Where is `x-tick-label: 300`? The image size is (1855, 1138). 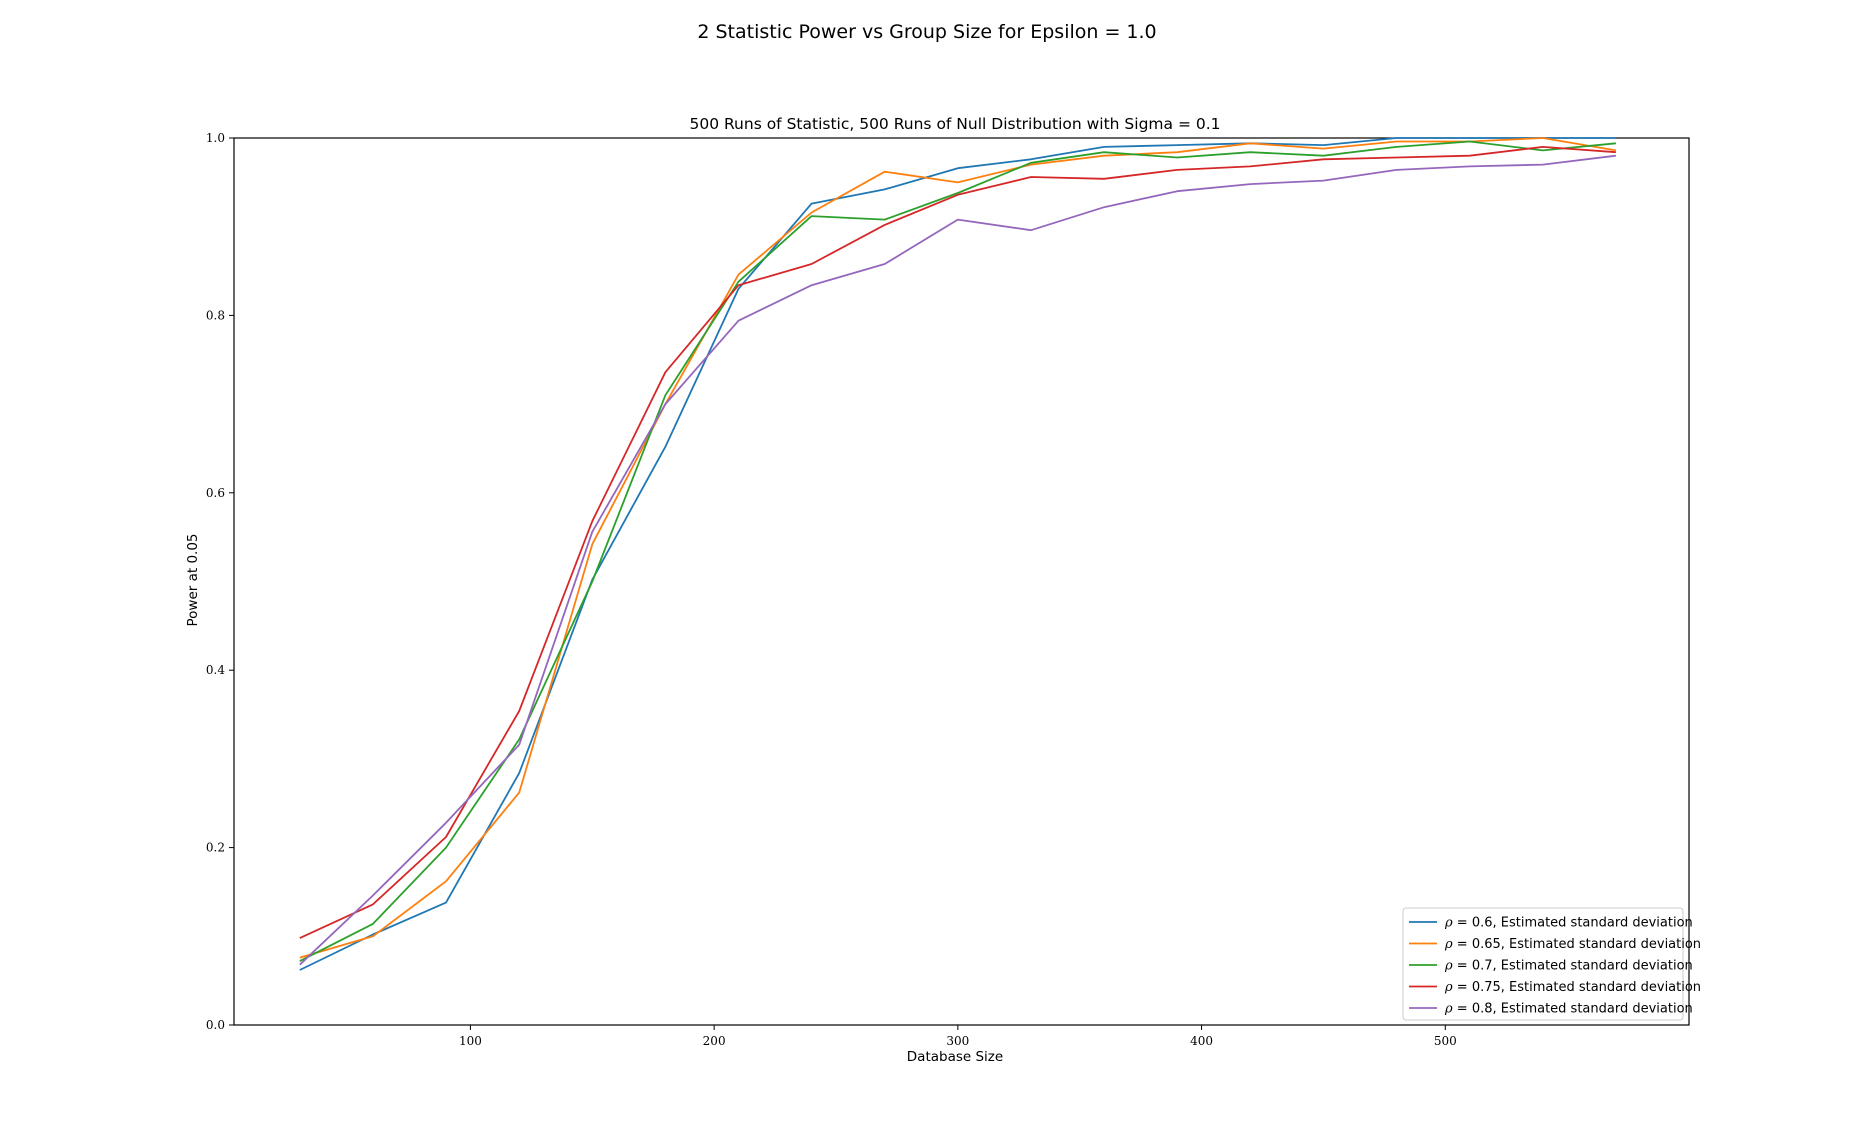 x-tick-label: 300 is located at coordinates (957, 1041).